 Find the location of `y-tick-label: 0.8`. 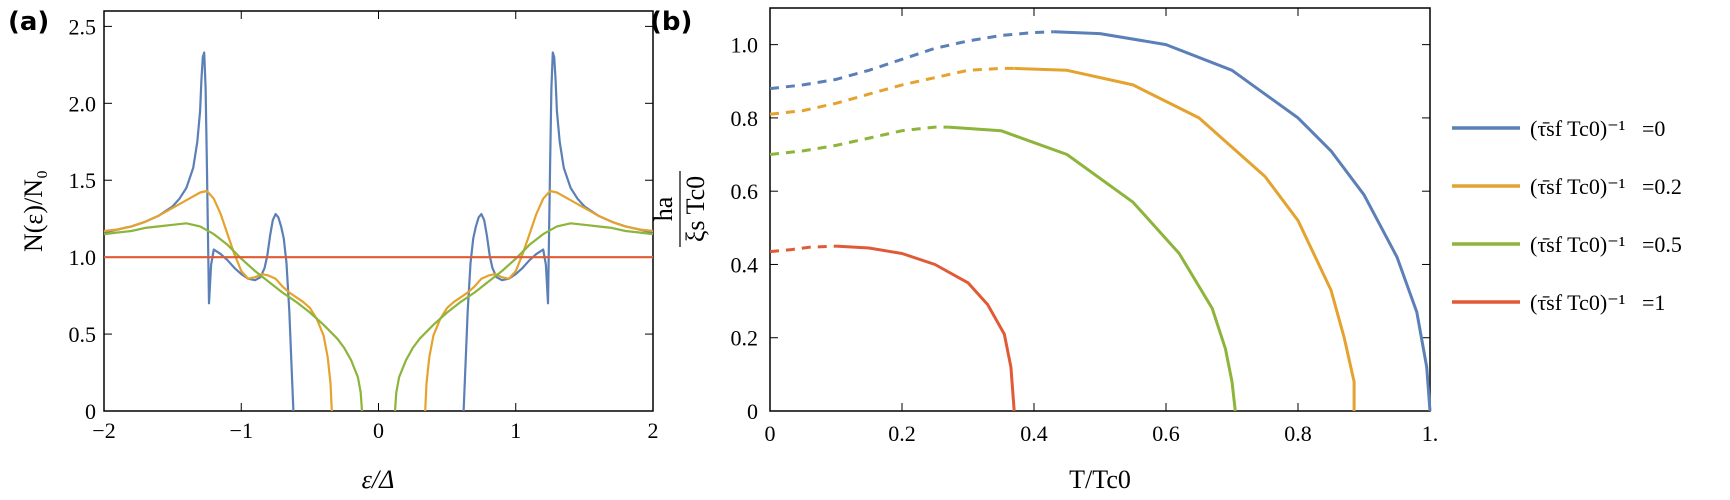

y-tick-label: 0.8 is located at coordinates (745, 118).